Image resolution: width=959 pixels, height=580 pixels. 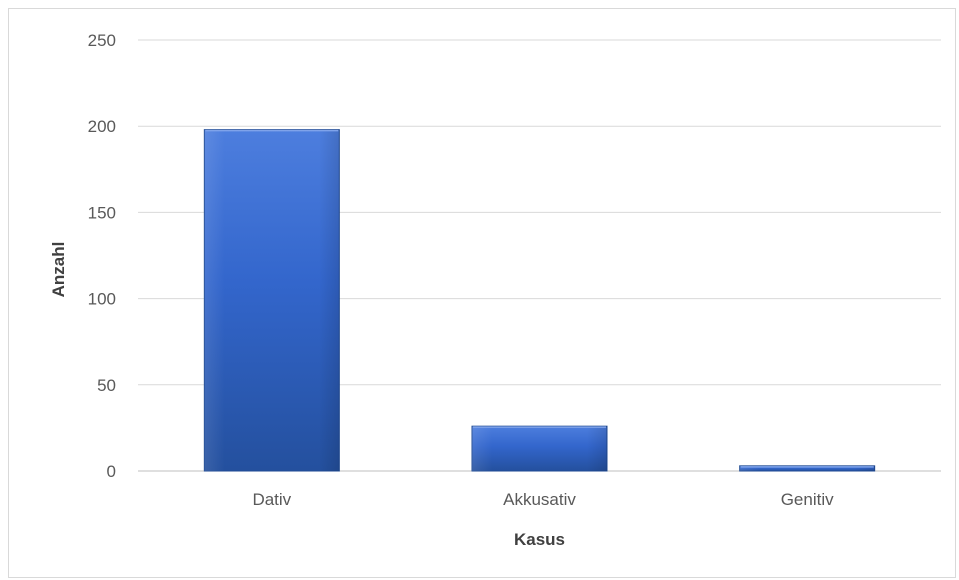 I want to click on x-axis-tick-labels: Dativ Akkusativ Genitiv, so click(x=543, y=499).